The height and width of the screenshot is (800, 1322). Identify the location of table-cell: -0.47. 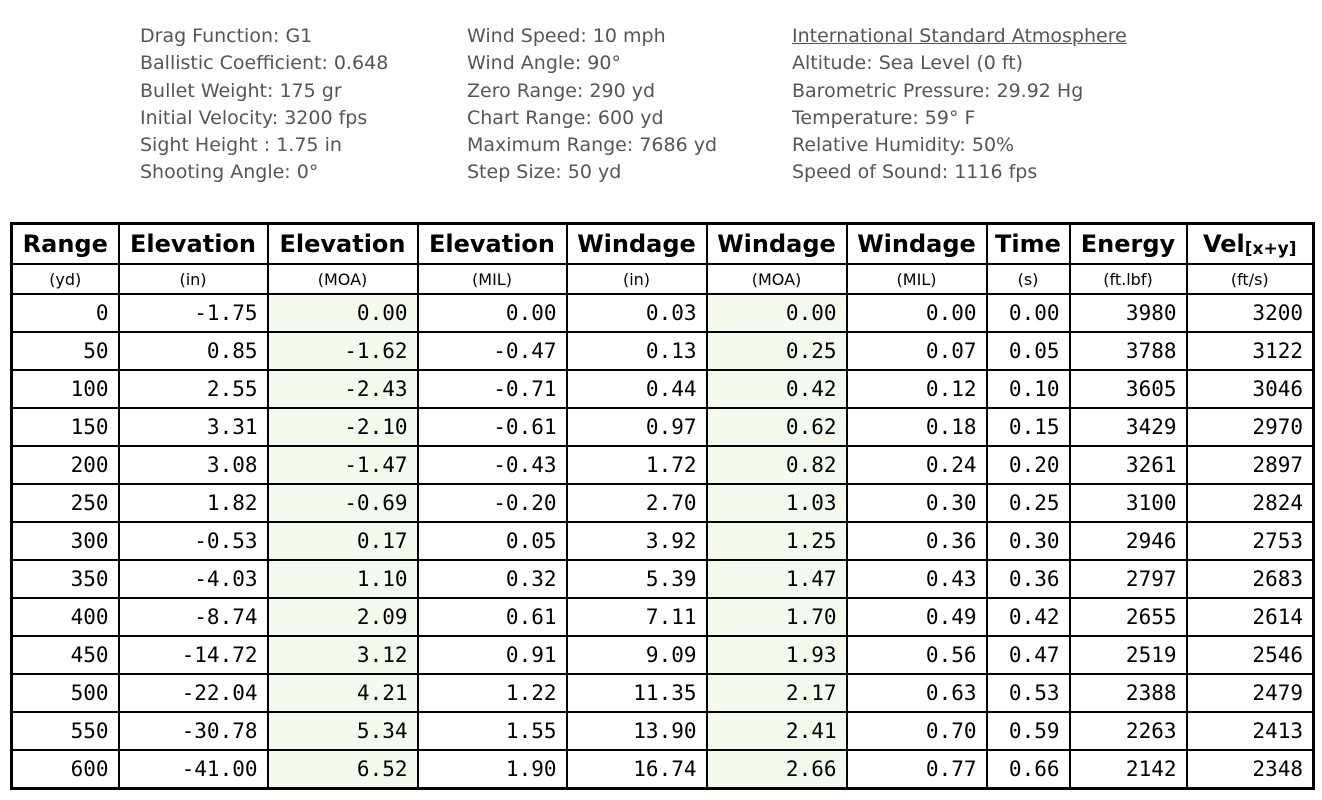
(492, 351).